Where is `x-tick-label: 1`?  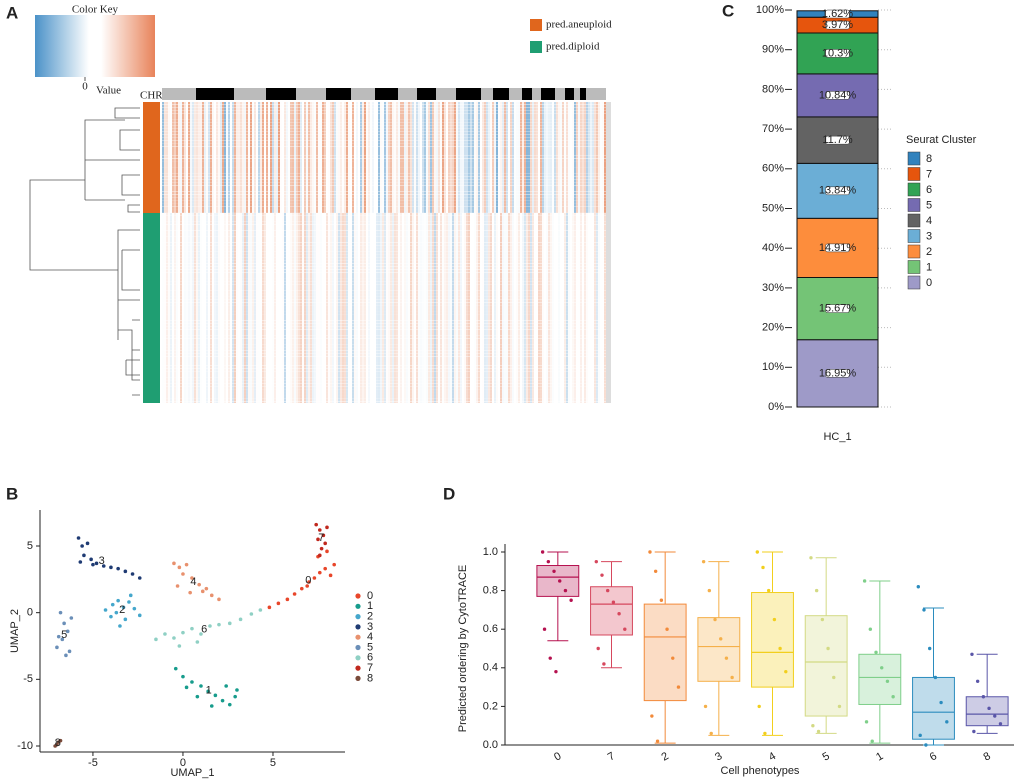
x-tick-label: 1 is located at coordinates (879, 756).